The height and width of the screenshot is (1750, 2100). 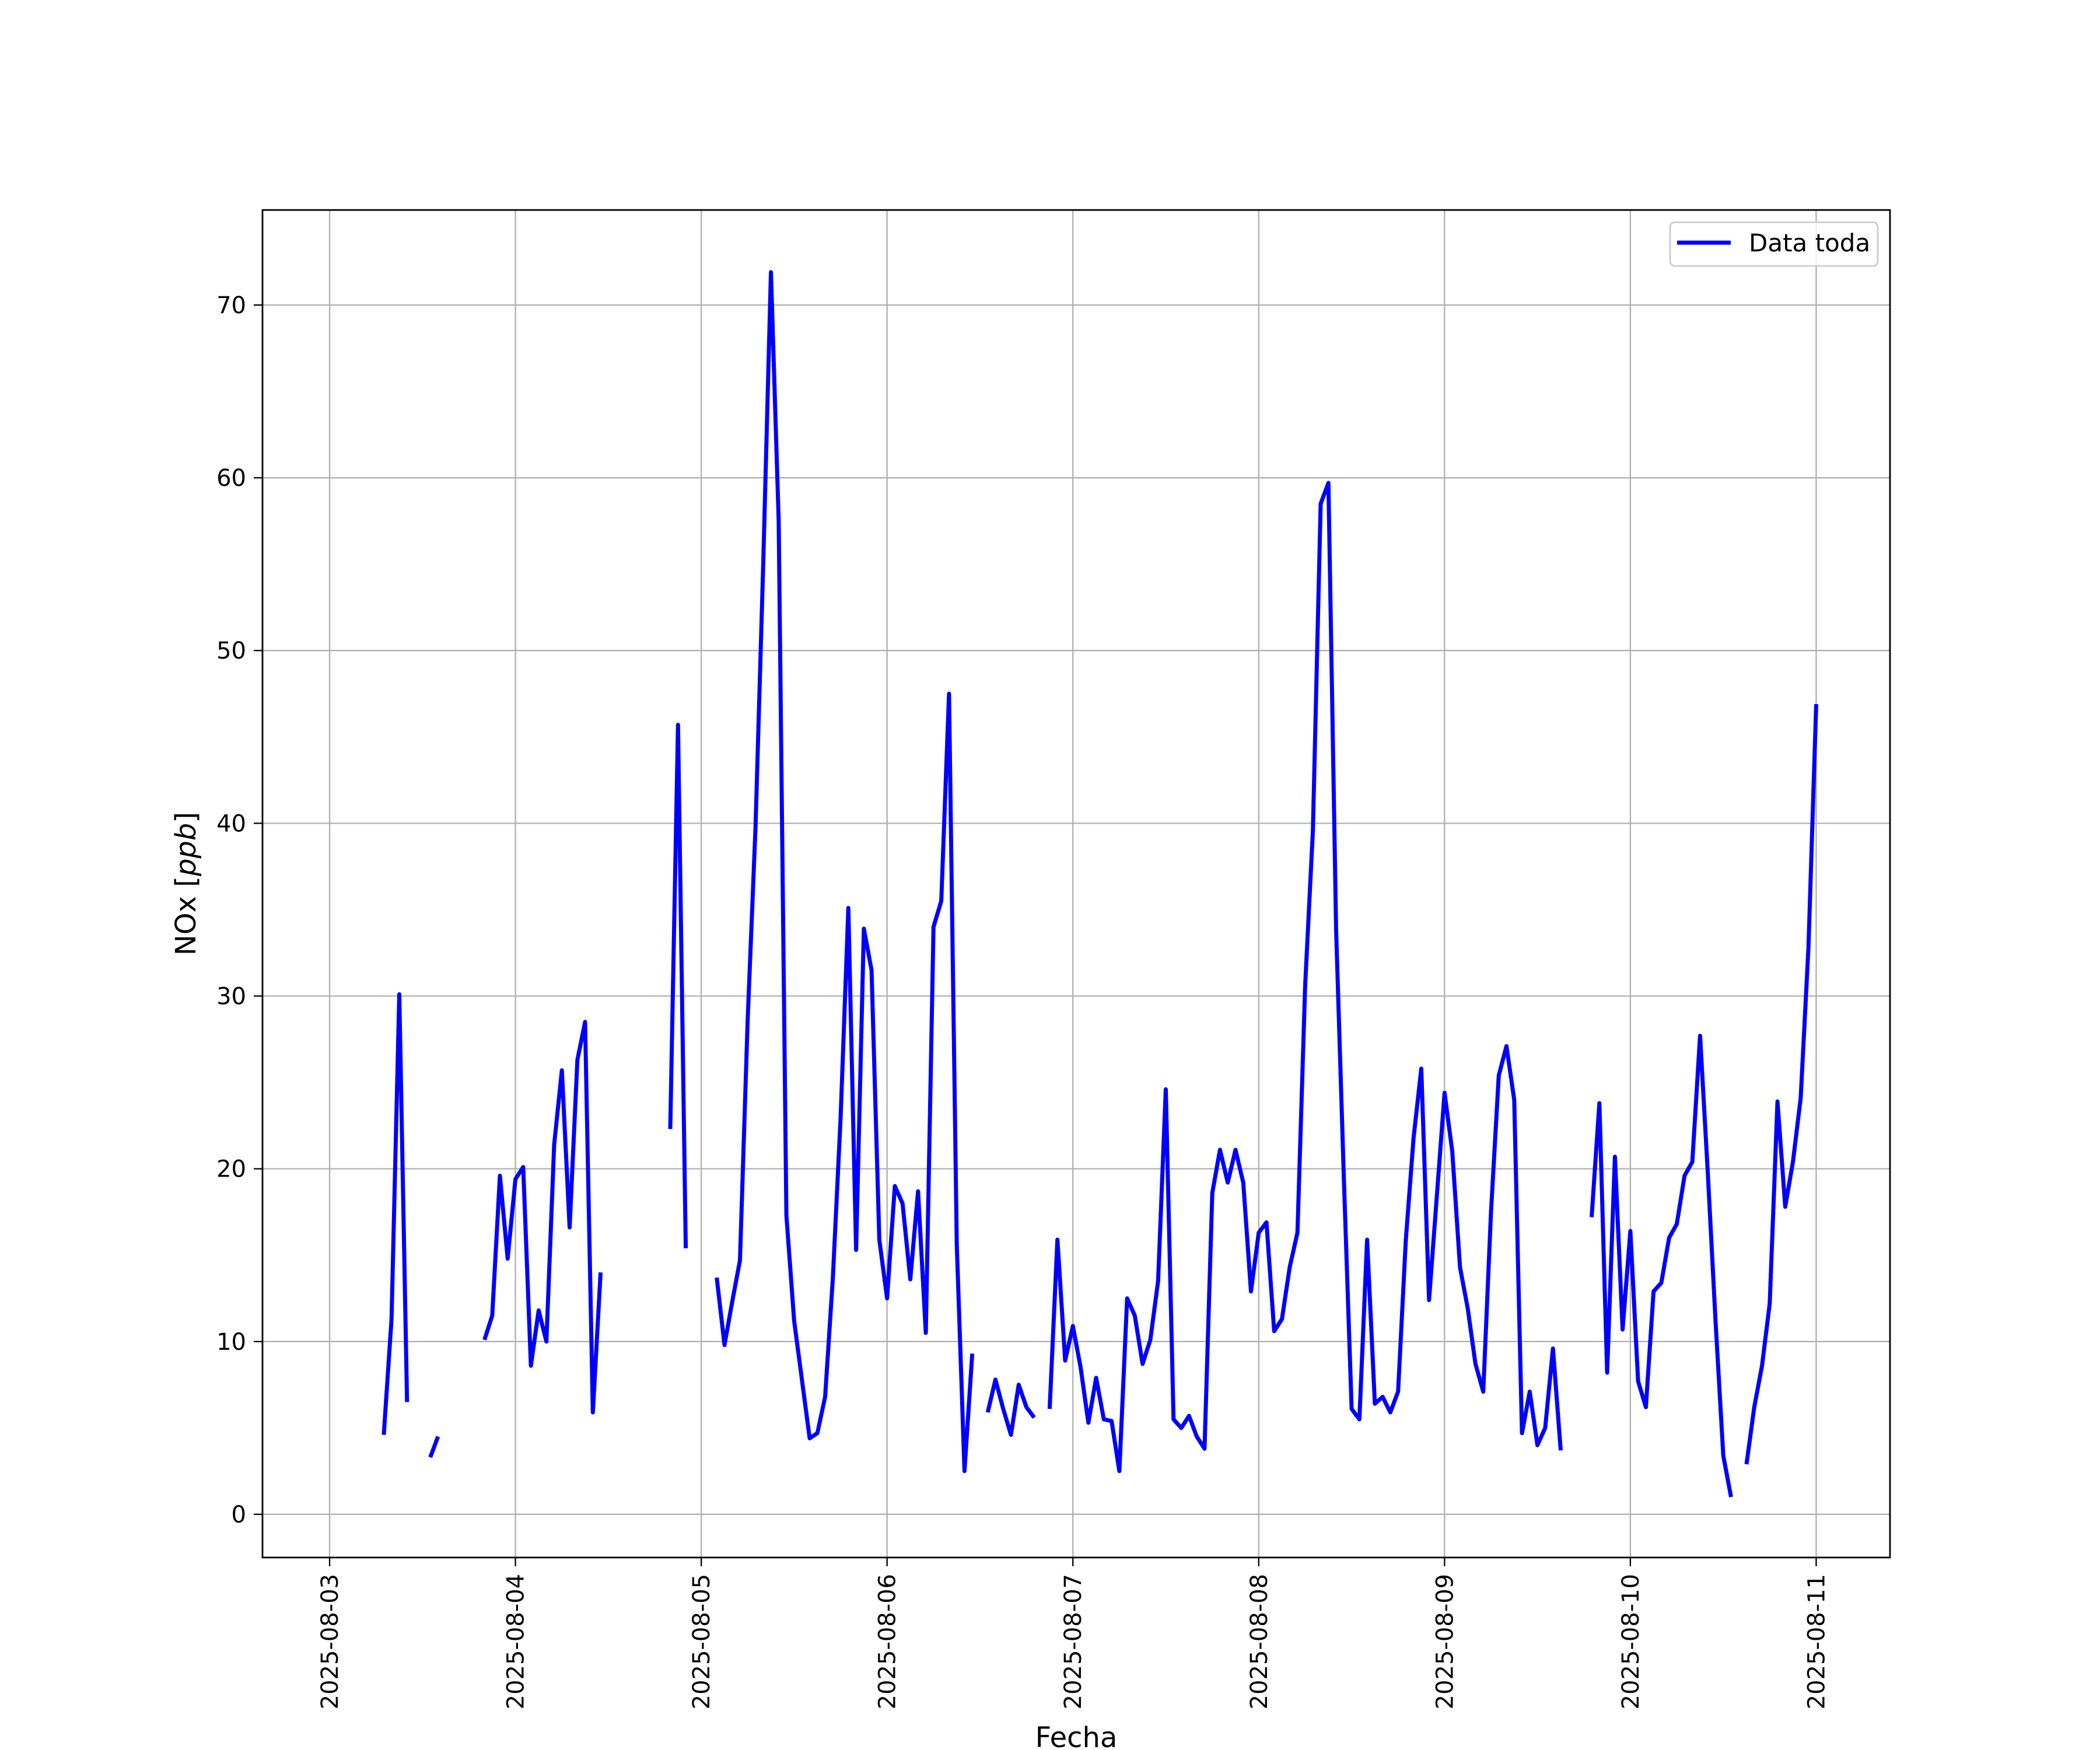 What do you see at coordinates (231, 997) in the screenshot?
I see `y-tick-label: 30` at bounding box center [231, 997].